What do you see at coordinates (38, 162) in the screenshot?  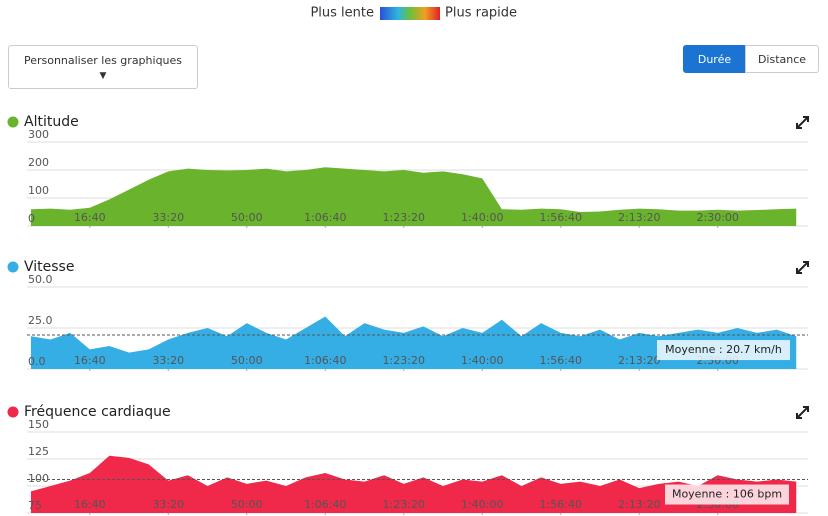 I see `y-tick-label: 200` at bounding box center [38, 162].